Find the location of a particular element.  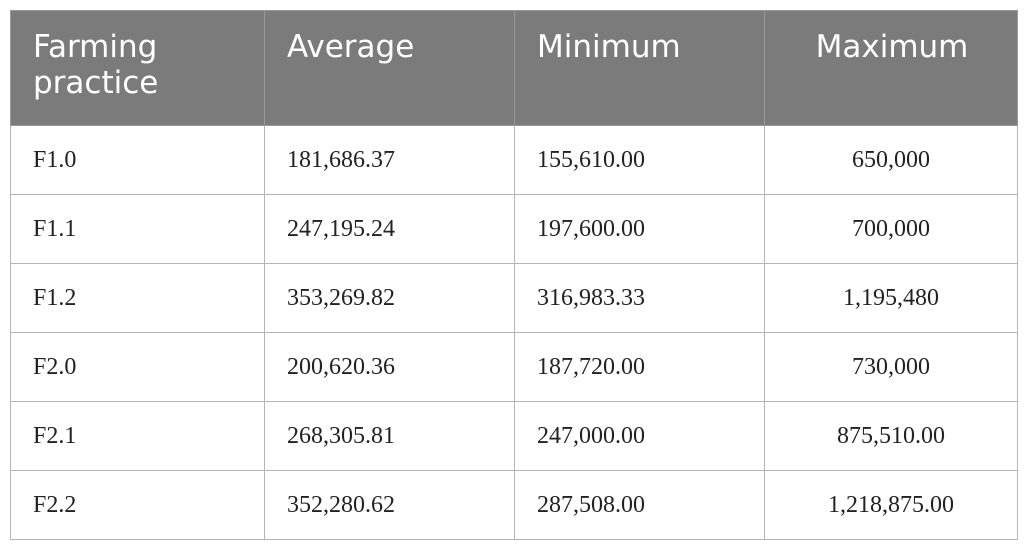

header-maximum: Maximum is located at coordinates (891, 68).